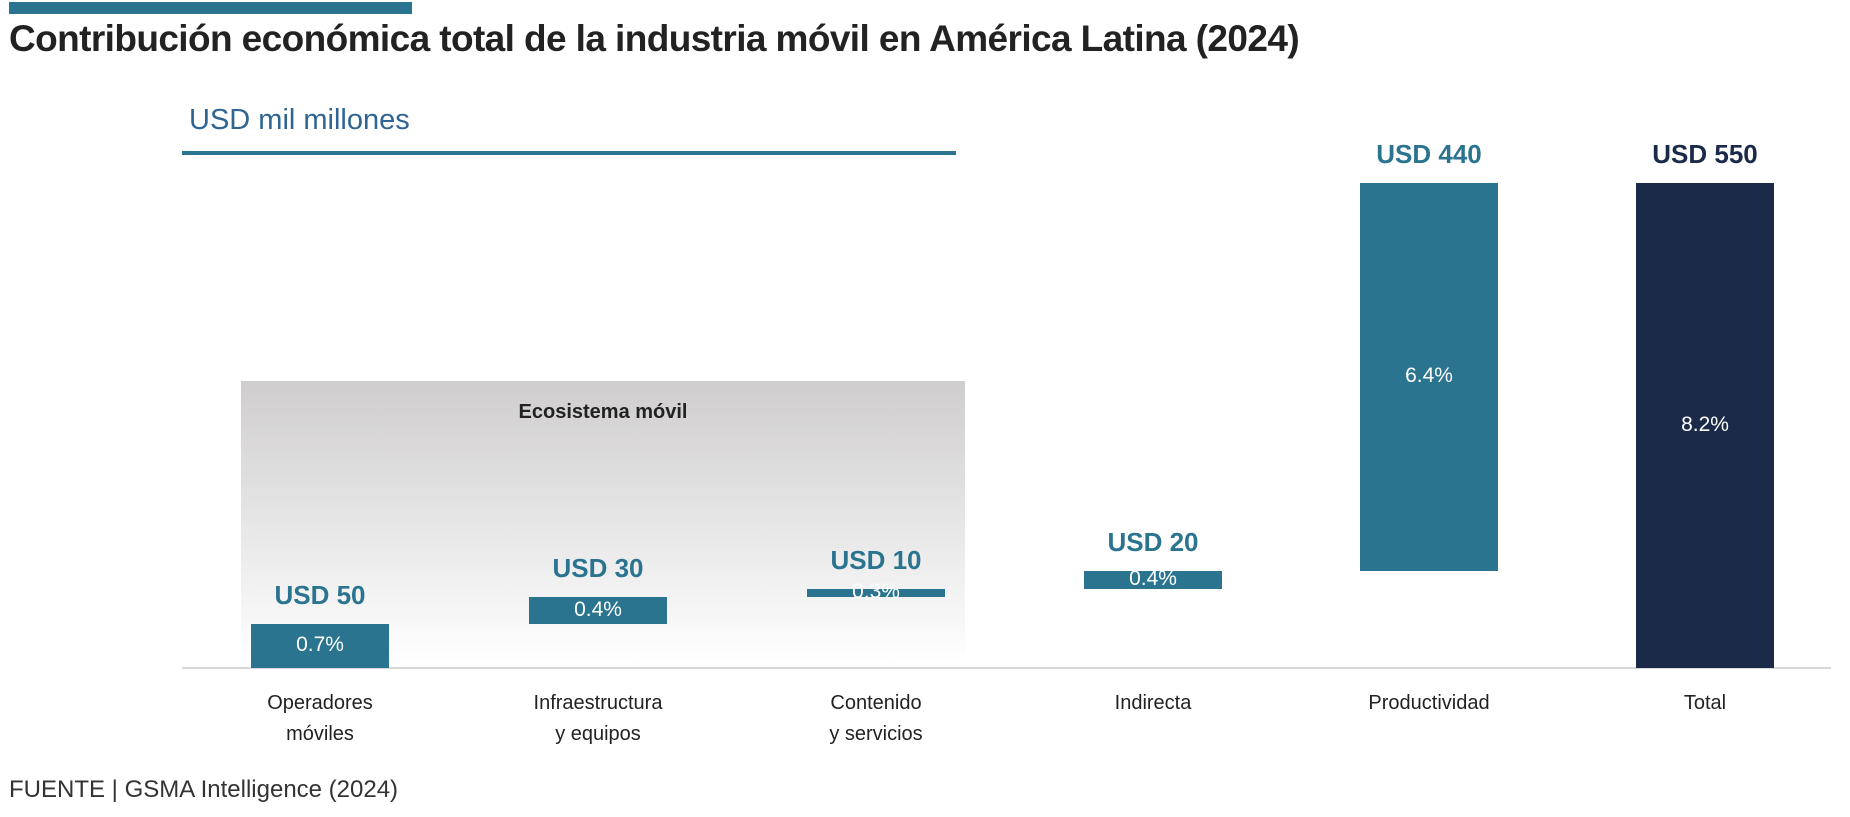 The width and height of the screenshot is (1850, 817). I want to click on value-label: USD 50, so click(320, 594).